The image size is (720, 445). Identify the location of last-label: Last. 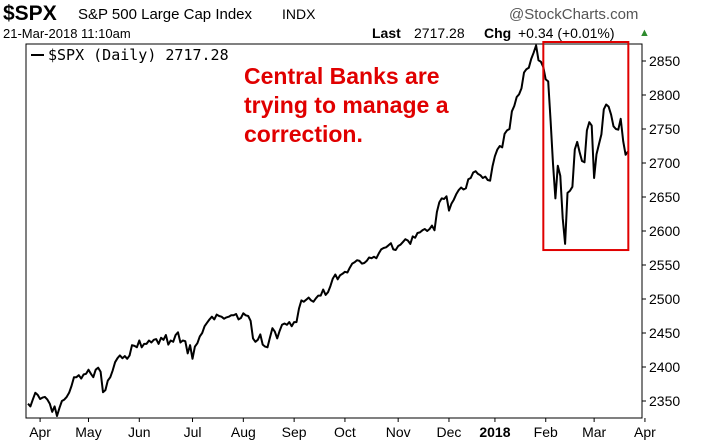
(386, 33).